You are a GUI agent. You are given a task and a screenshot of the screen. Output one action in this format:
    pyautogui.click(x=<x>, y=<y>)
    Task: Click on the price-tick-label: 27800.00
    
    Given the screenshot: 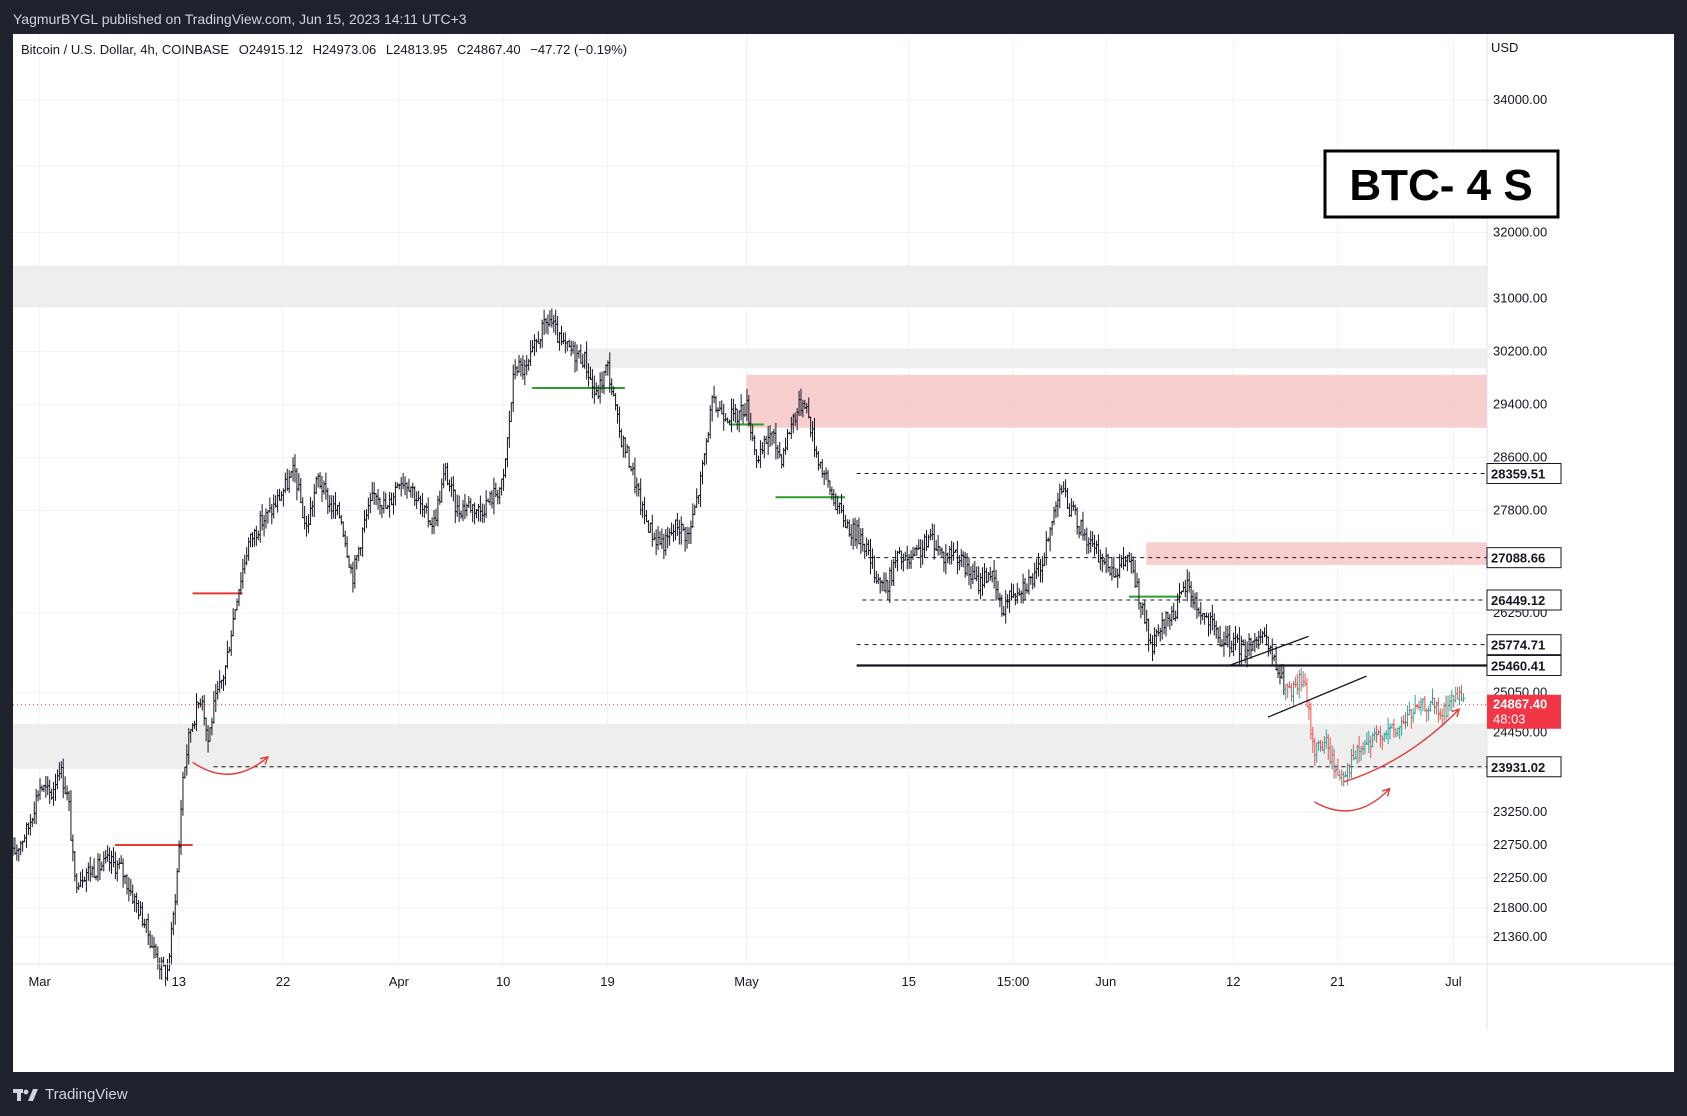 What is the action you would take?
    pyautogui.click(x=1520, y=510)
    